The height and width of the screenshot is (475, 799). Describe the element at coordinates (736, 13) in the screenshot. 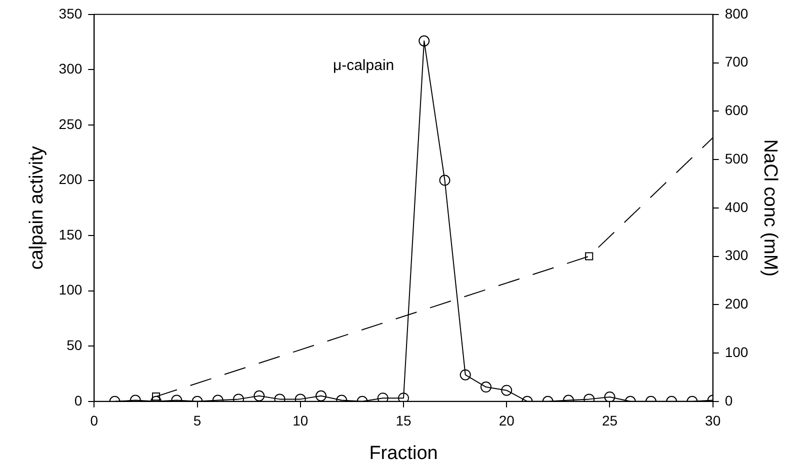

I see `y2-tick-label: 800` at that location.